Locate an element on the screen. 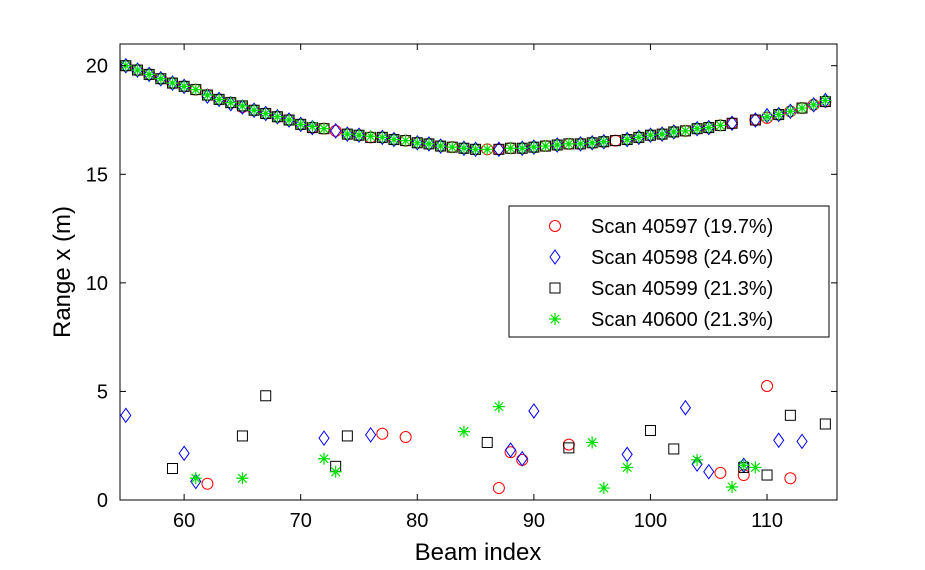 The height and width of the screenshot is (570, 925). legend-entry: Scan 40599 (21.3%) is located at coordinates (682, 289).